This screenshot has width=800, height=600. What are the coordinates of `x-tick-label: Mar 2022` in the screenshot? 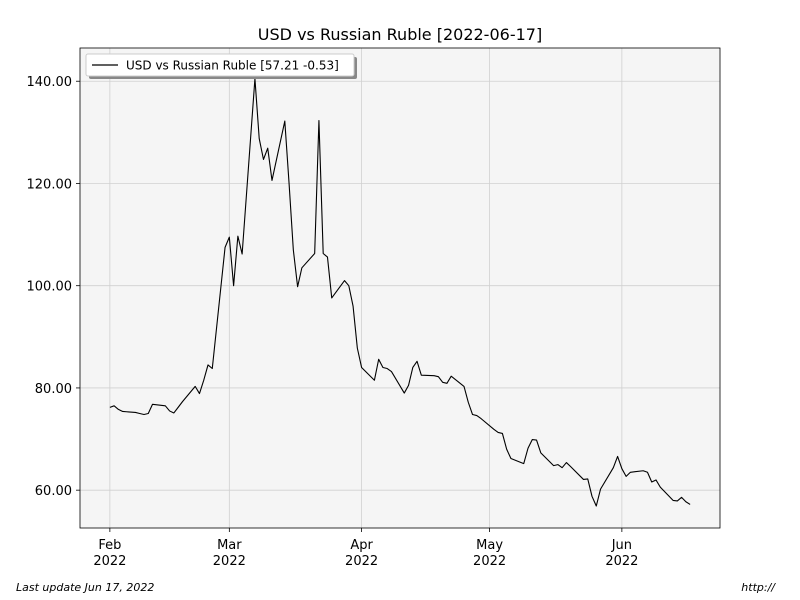 It's located at (229, 553).